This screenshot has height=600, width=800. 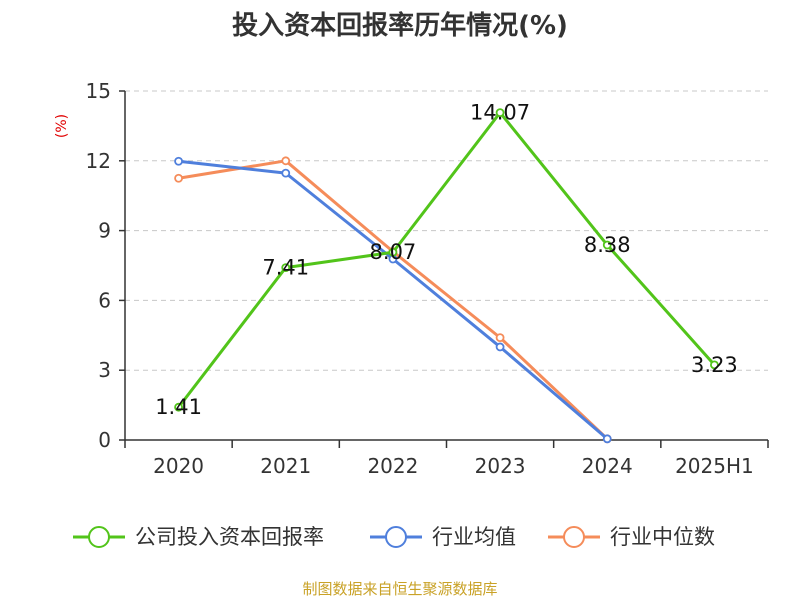 I want to click on y-tick-label: 9, so click(x=104, y=231).